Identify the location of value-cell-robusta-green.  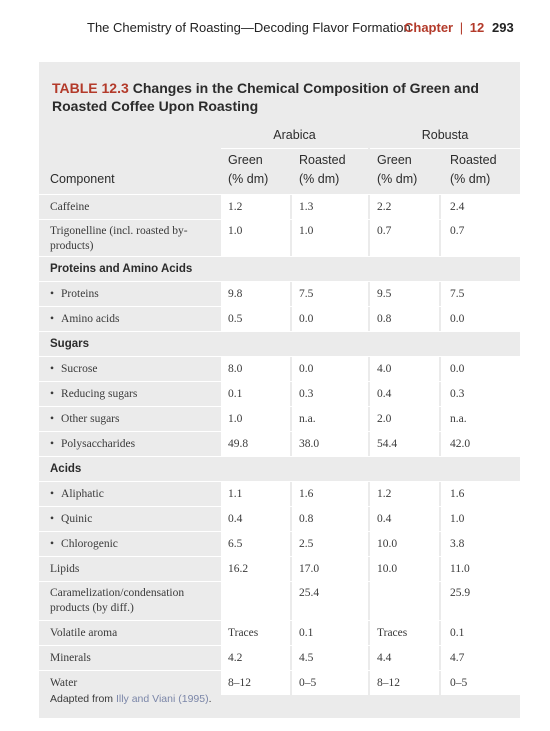
(404, 601).